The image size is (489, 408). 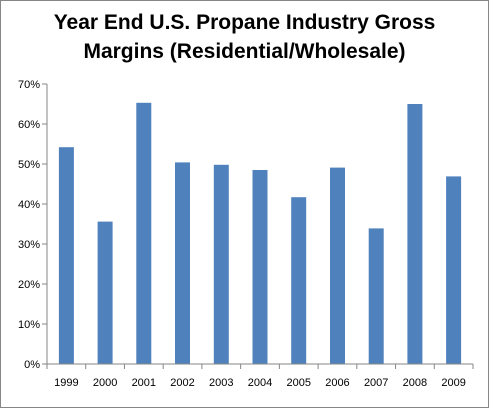 I want to click on y-tick-label: 60%, so click(x=29, y=125).